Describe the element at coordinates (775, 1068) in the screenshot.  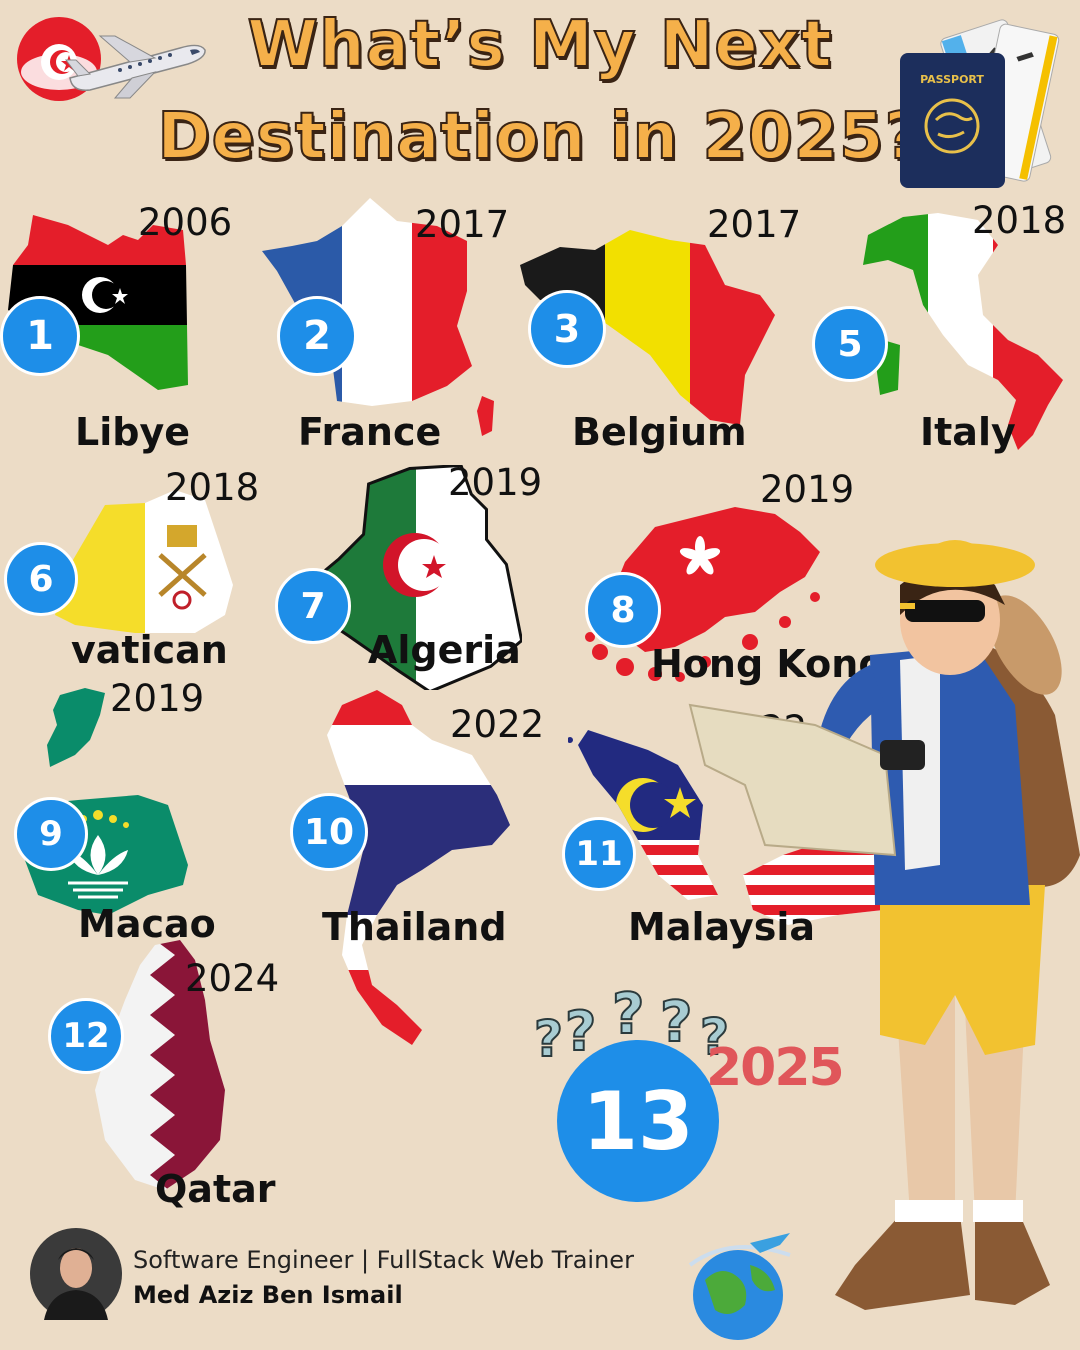
I see `next-destination-year: 2025` at that location.